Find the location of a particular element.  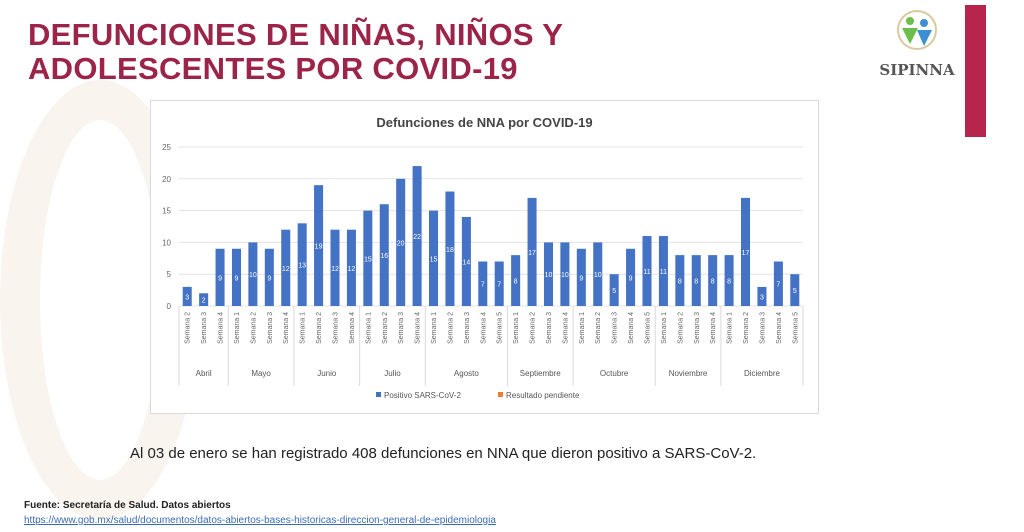

month-label: Septiembre is located at coordinates (540, 373).